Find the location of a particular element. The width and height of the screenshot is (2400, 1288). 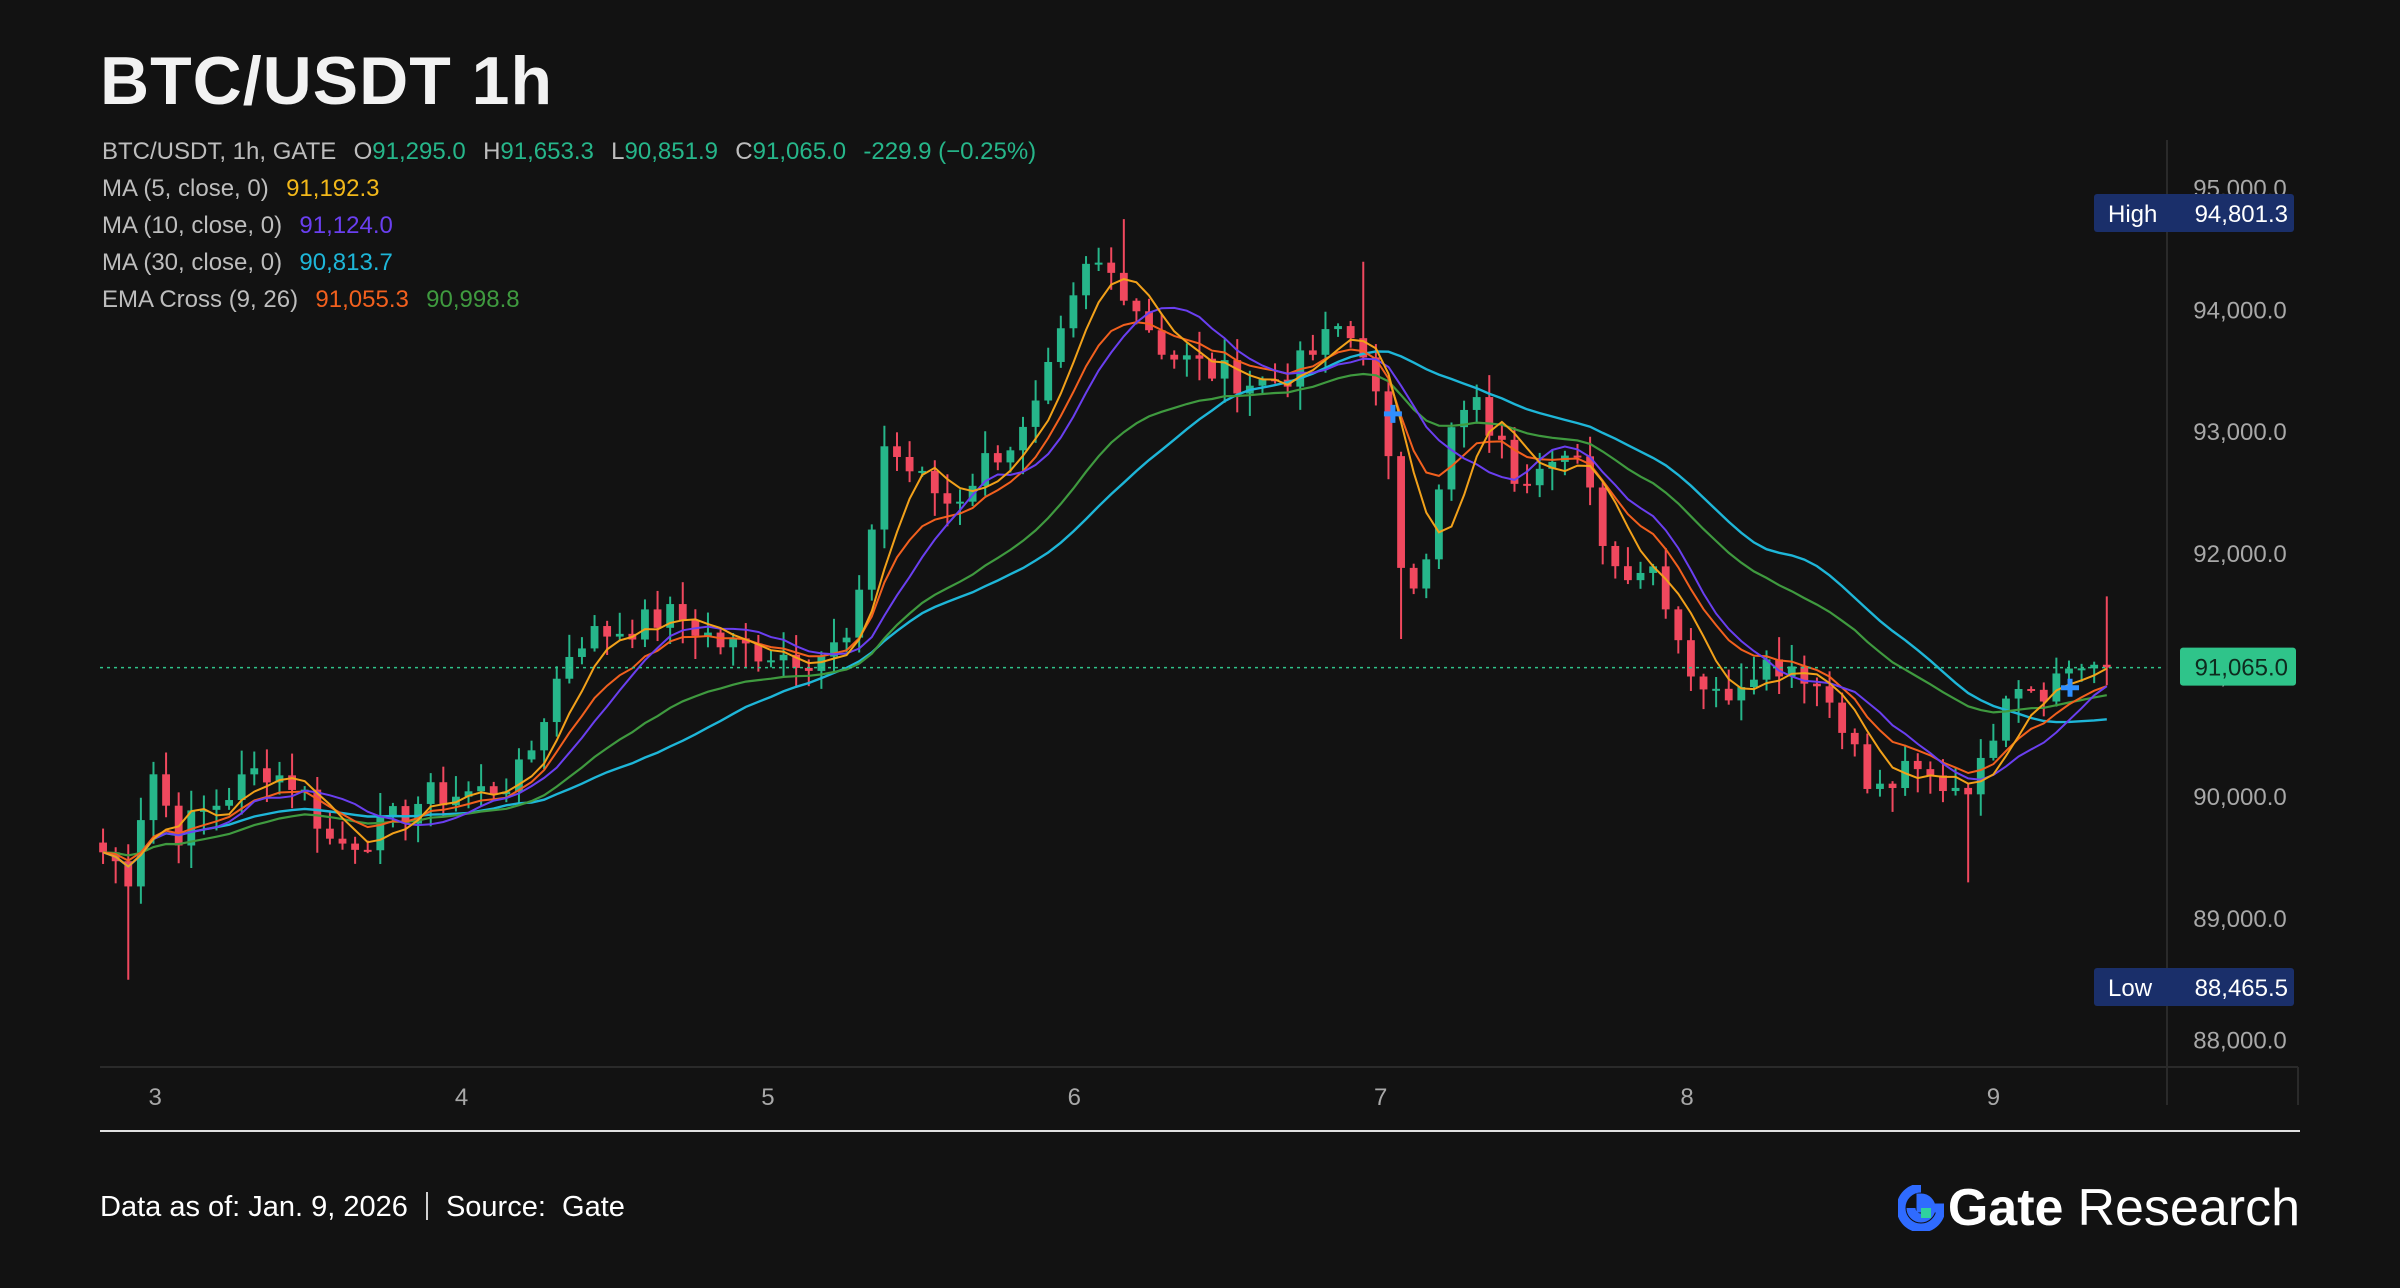

footer-info: Data as of: Jan. 9, 2026 Source: Gate is located at coordinates (362, 1207).